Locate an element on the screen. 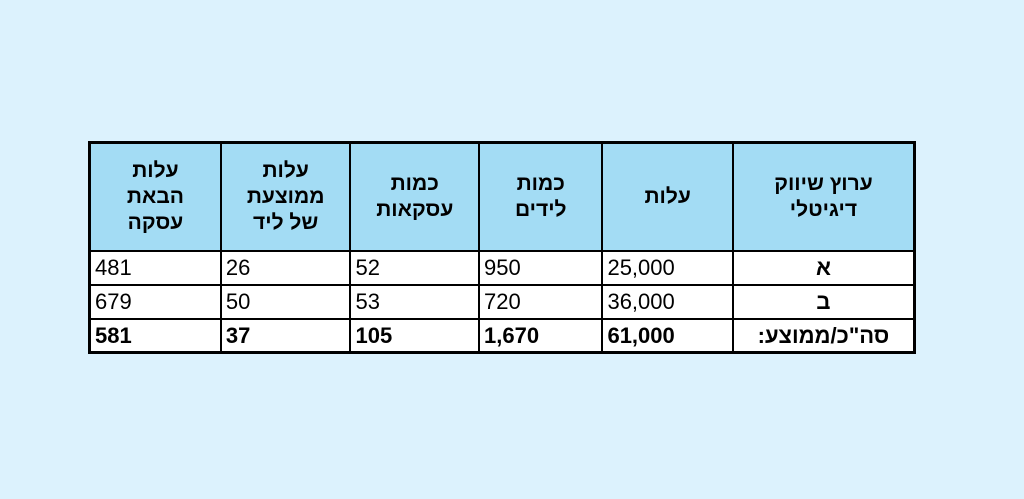 This screenshot has height=499, width=1024. header-cell: כמות לידים is located at coordinates (541, 196).